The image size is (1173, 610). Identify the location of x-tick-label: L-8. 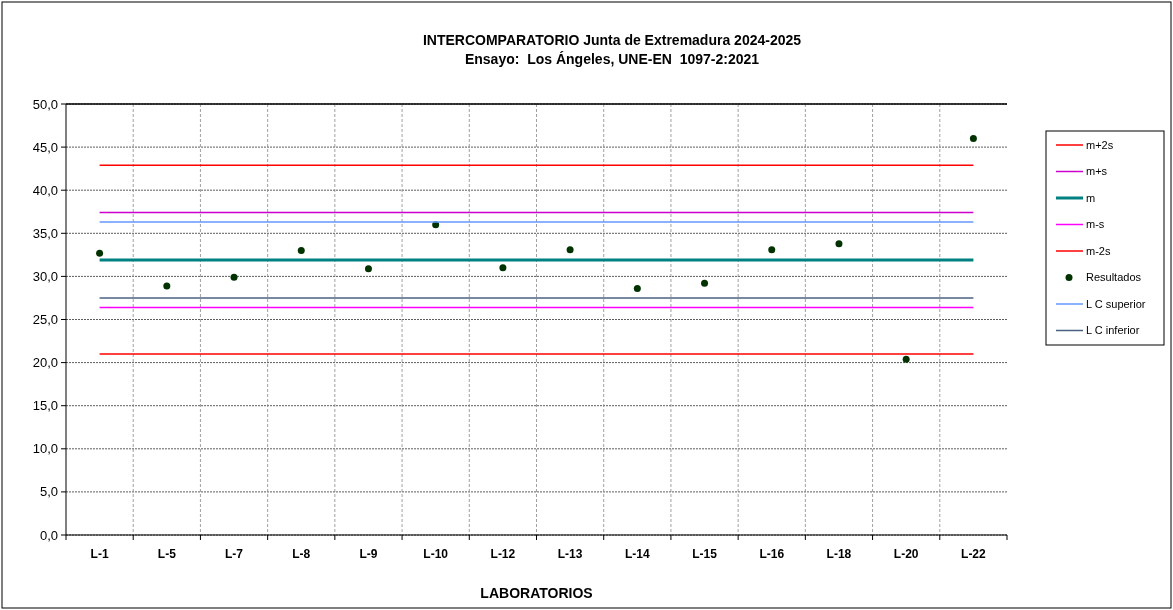
(301, 554).